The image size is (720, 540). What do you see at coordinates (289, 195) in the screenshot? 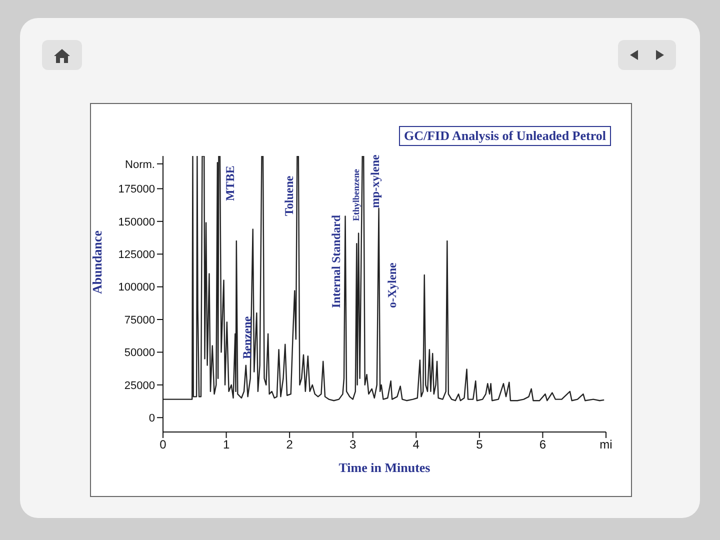
I see `annotation: Toluene` at bounding box center [289, 195].